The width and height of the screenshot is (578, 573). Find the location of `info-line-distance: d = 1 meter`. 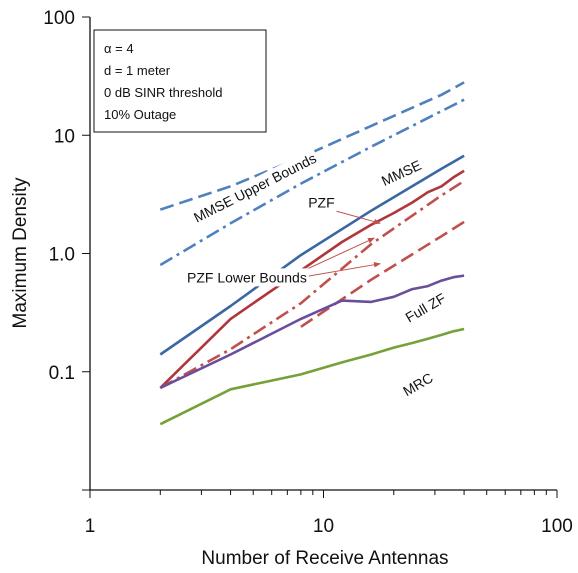

info-line-distance: d = 1 meter is located at coordinates (137, 70).